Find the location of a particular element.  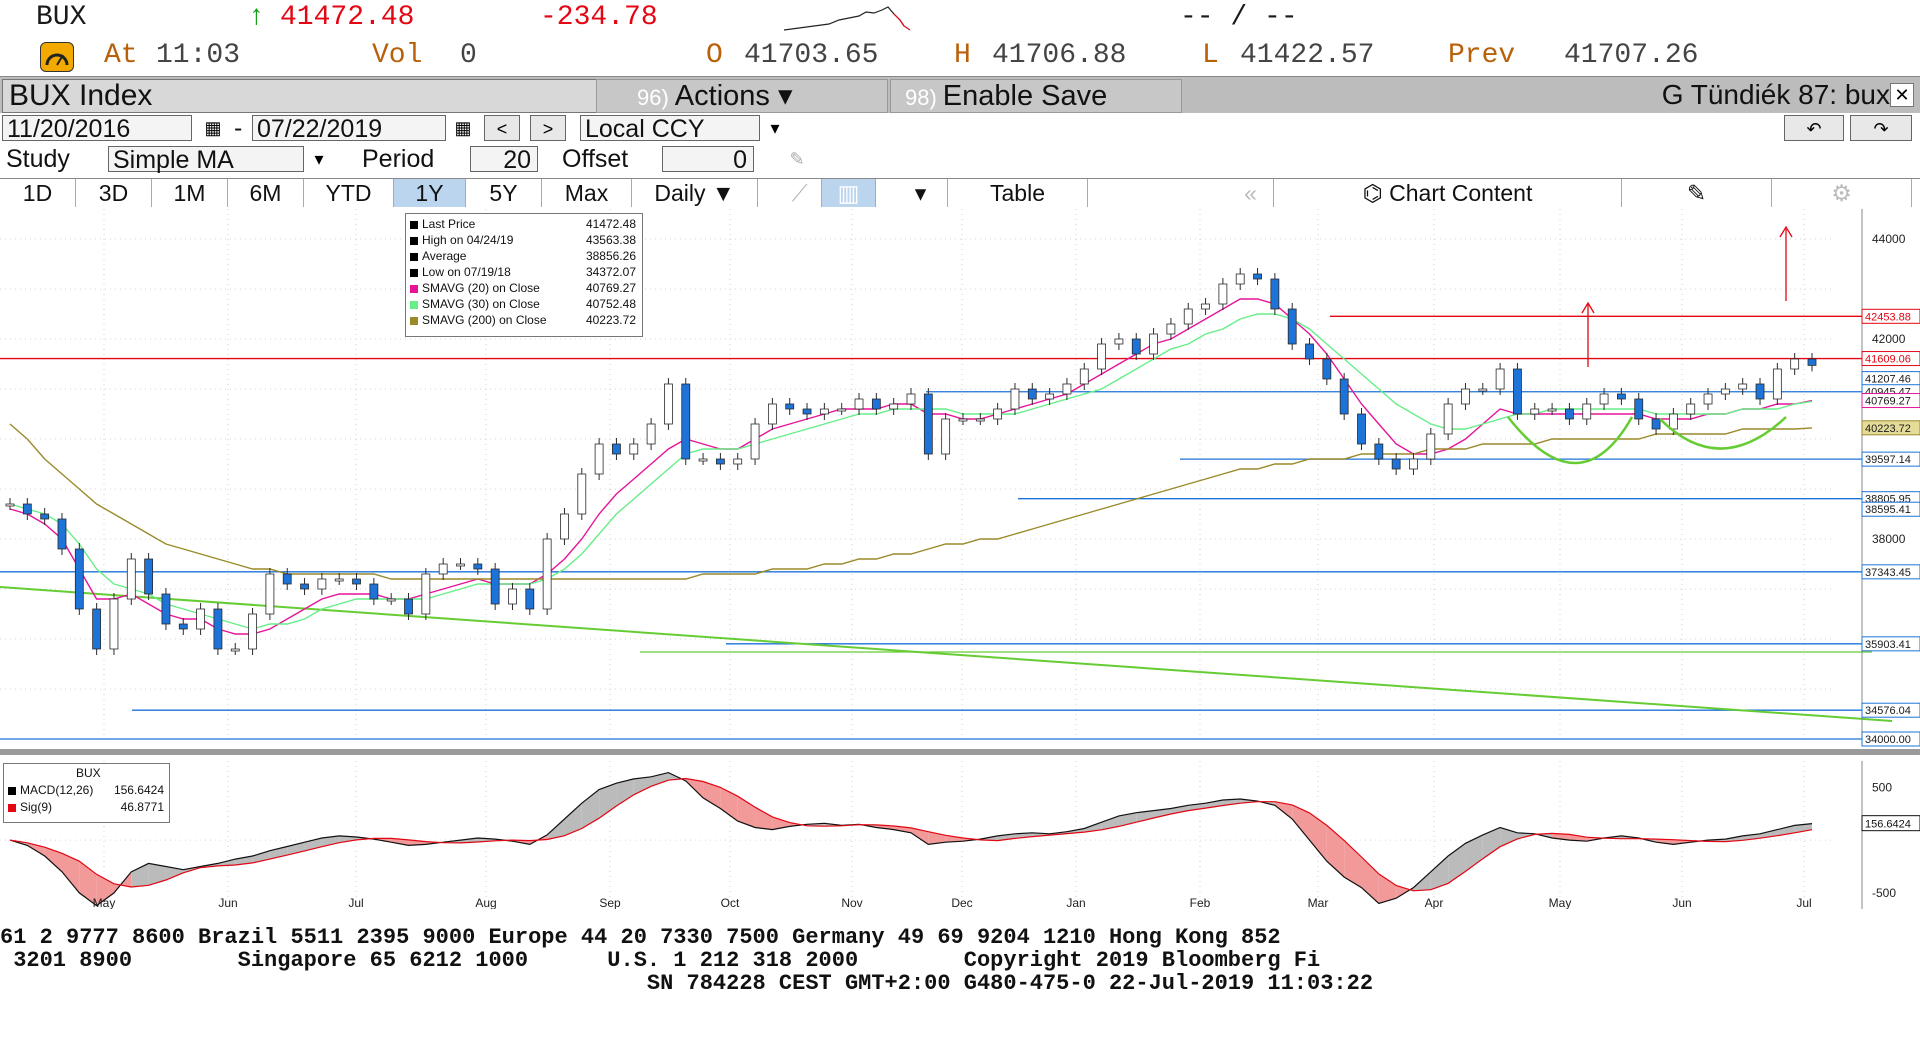

start-date-input: 11/20/2016 is located at coordinates (97, 128).